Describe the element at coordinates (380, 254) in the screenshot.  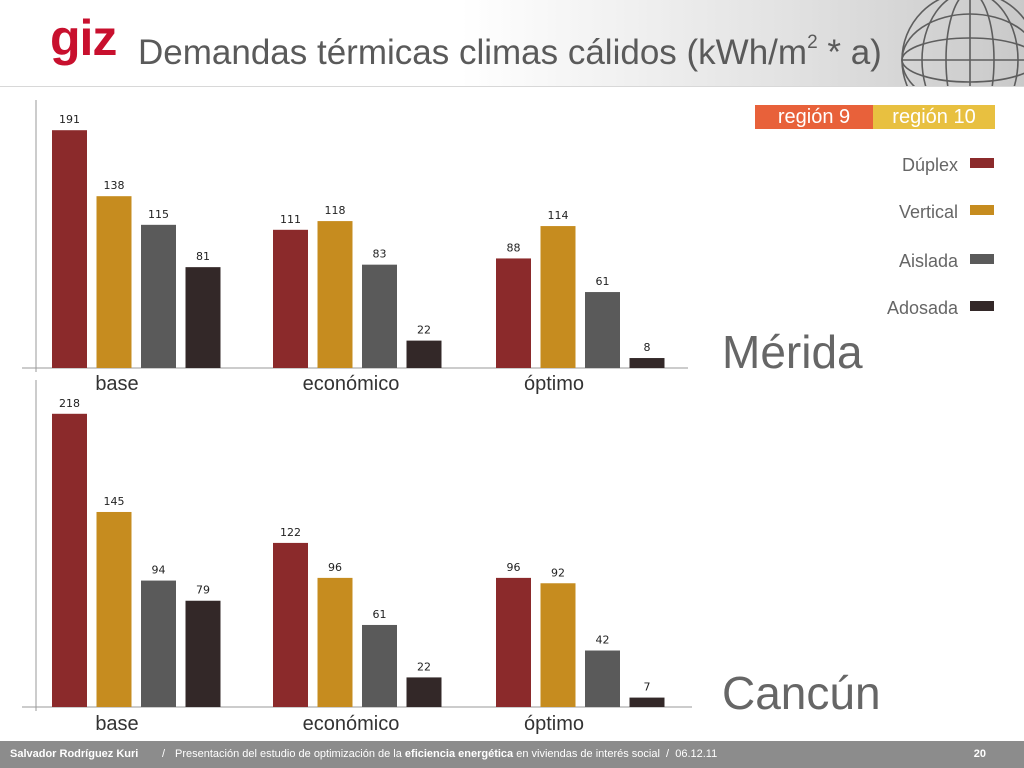
I see `data-label-merida-1-2: 83` at that location.